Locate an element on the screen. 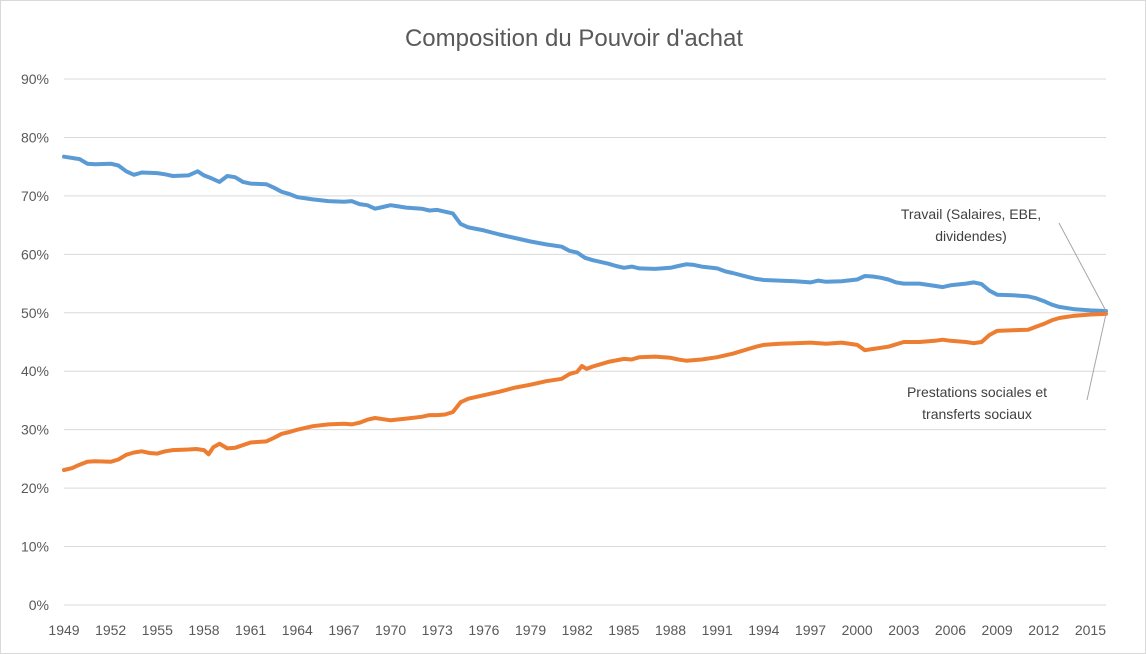 The image size is (1146, 654). x-tick-label: 1952 is located at coordinates (110, 630).